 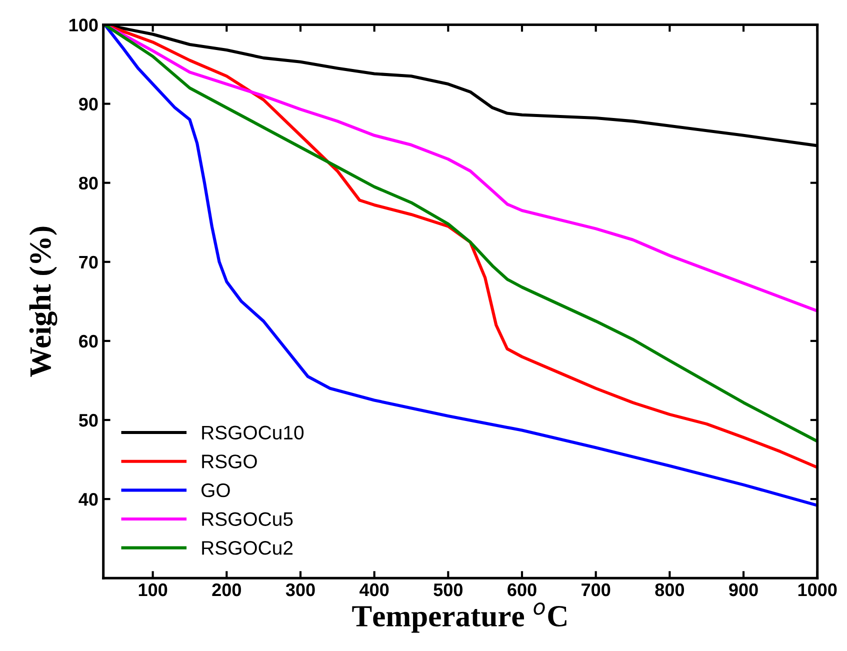 I want to click on x-tick-label: 100, so click(x=153, y=589).